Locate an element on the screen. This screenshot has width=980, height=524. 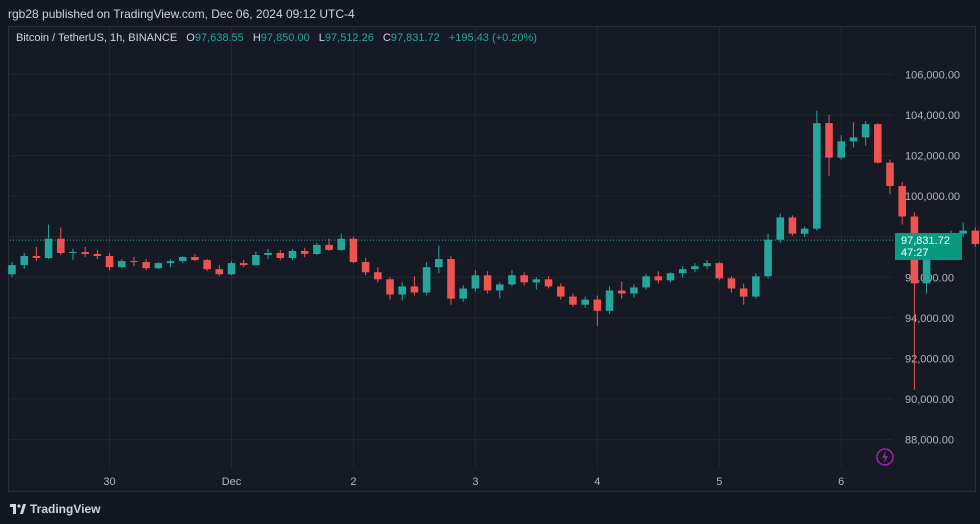
open-label: O is located at coordinates (190, 38).